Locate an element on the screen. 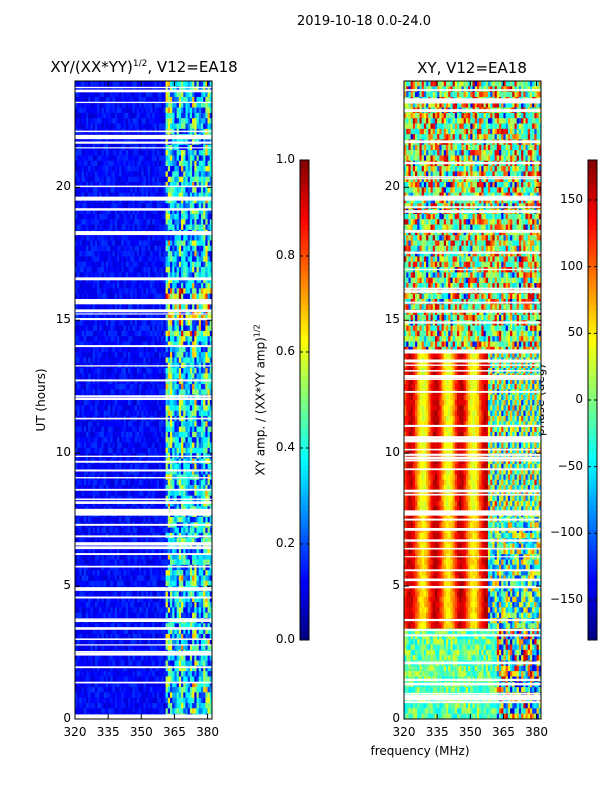 This screenshot has height=800, width=600. left-title-sup: 1/2 is located at coordinates (140, 64).